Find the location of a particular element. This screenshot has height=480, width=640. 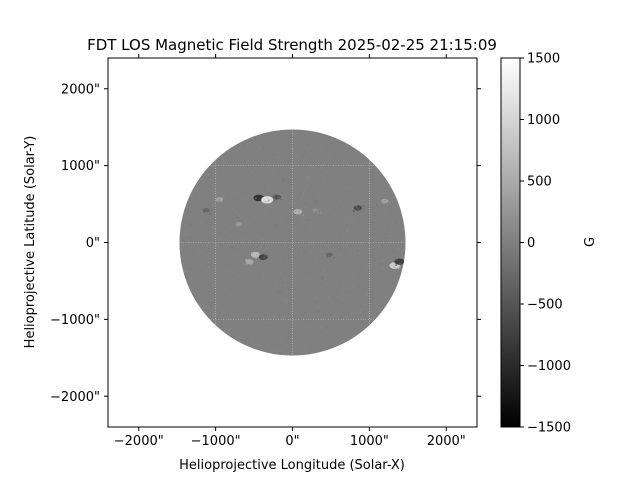

y-axis-label: Helioprojective Latitude (Solar-Y) is located at coordinates (30, 242).